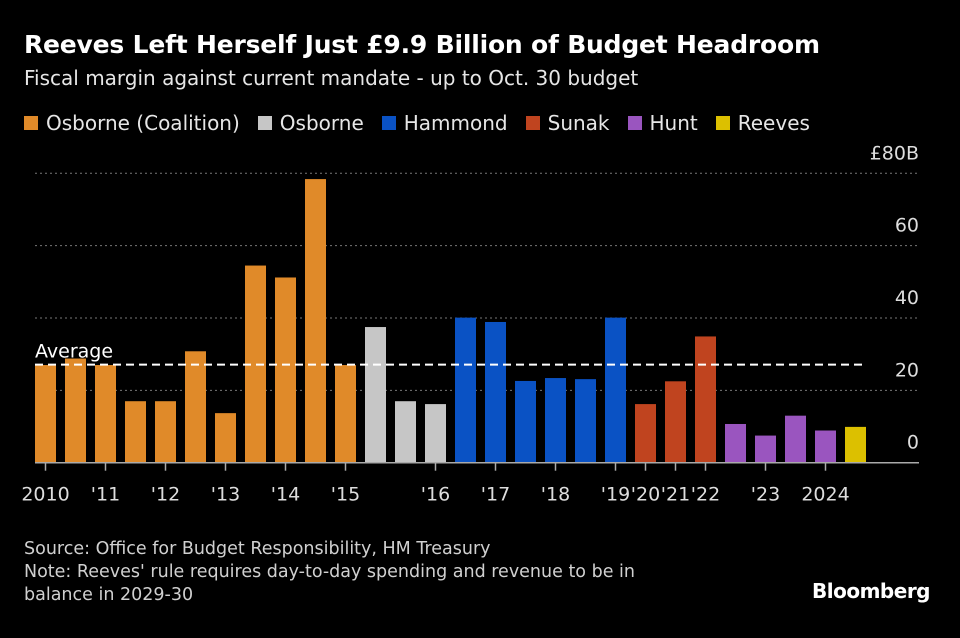 The image size is (960, 638). Describe the element at coordinates (675, 495) in the screenshot. I see `x-tick-label: '21` at that location.